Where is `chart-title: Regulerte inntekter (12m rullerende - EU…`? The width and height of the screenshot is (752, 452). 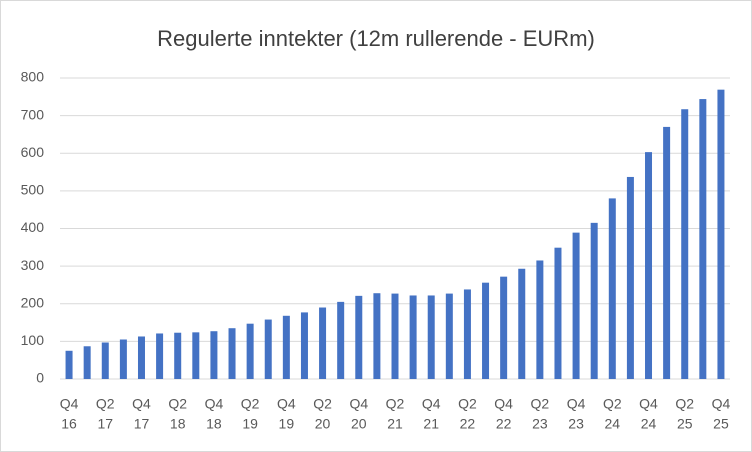
chart-title: Regulerte inntekter (12m rullerende - EU… is located at coordinates (376, 38).